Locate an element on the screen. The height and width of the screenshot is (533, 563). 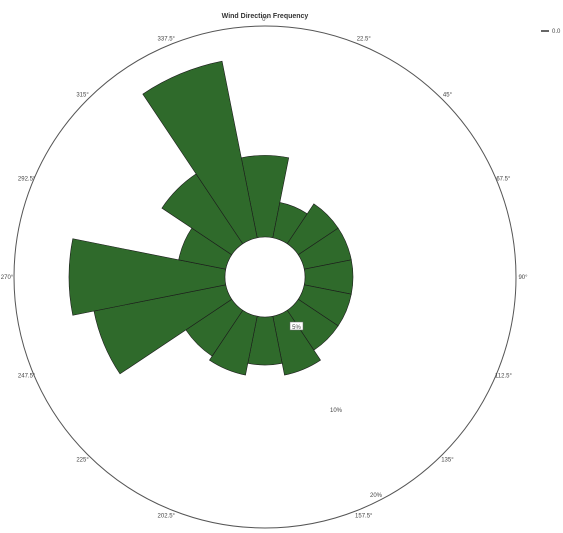
chart-title: Wind Direction Frequency is located at coordinates (265, 16).